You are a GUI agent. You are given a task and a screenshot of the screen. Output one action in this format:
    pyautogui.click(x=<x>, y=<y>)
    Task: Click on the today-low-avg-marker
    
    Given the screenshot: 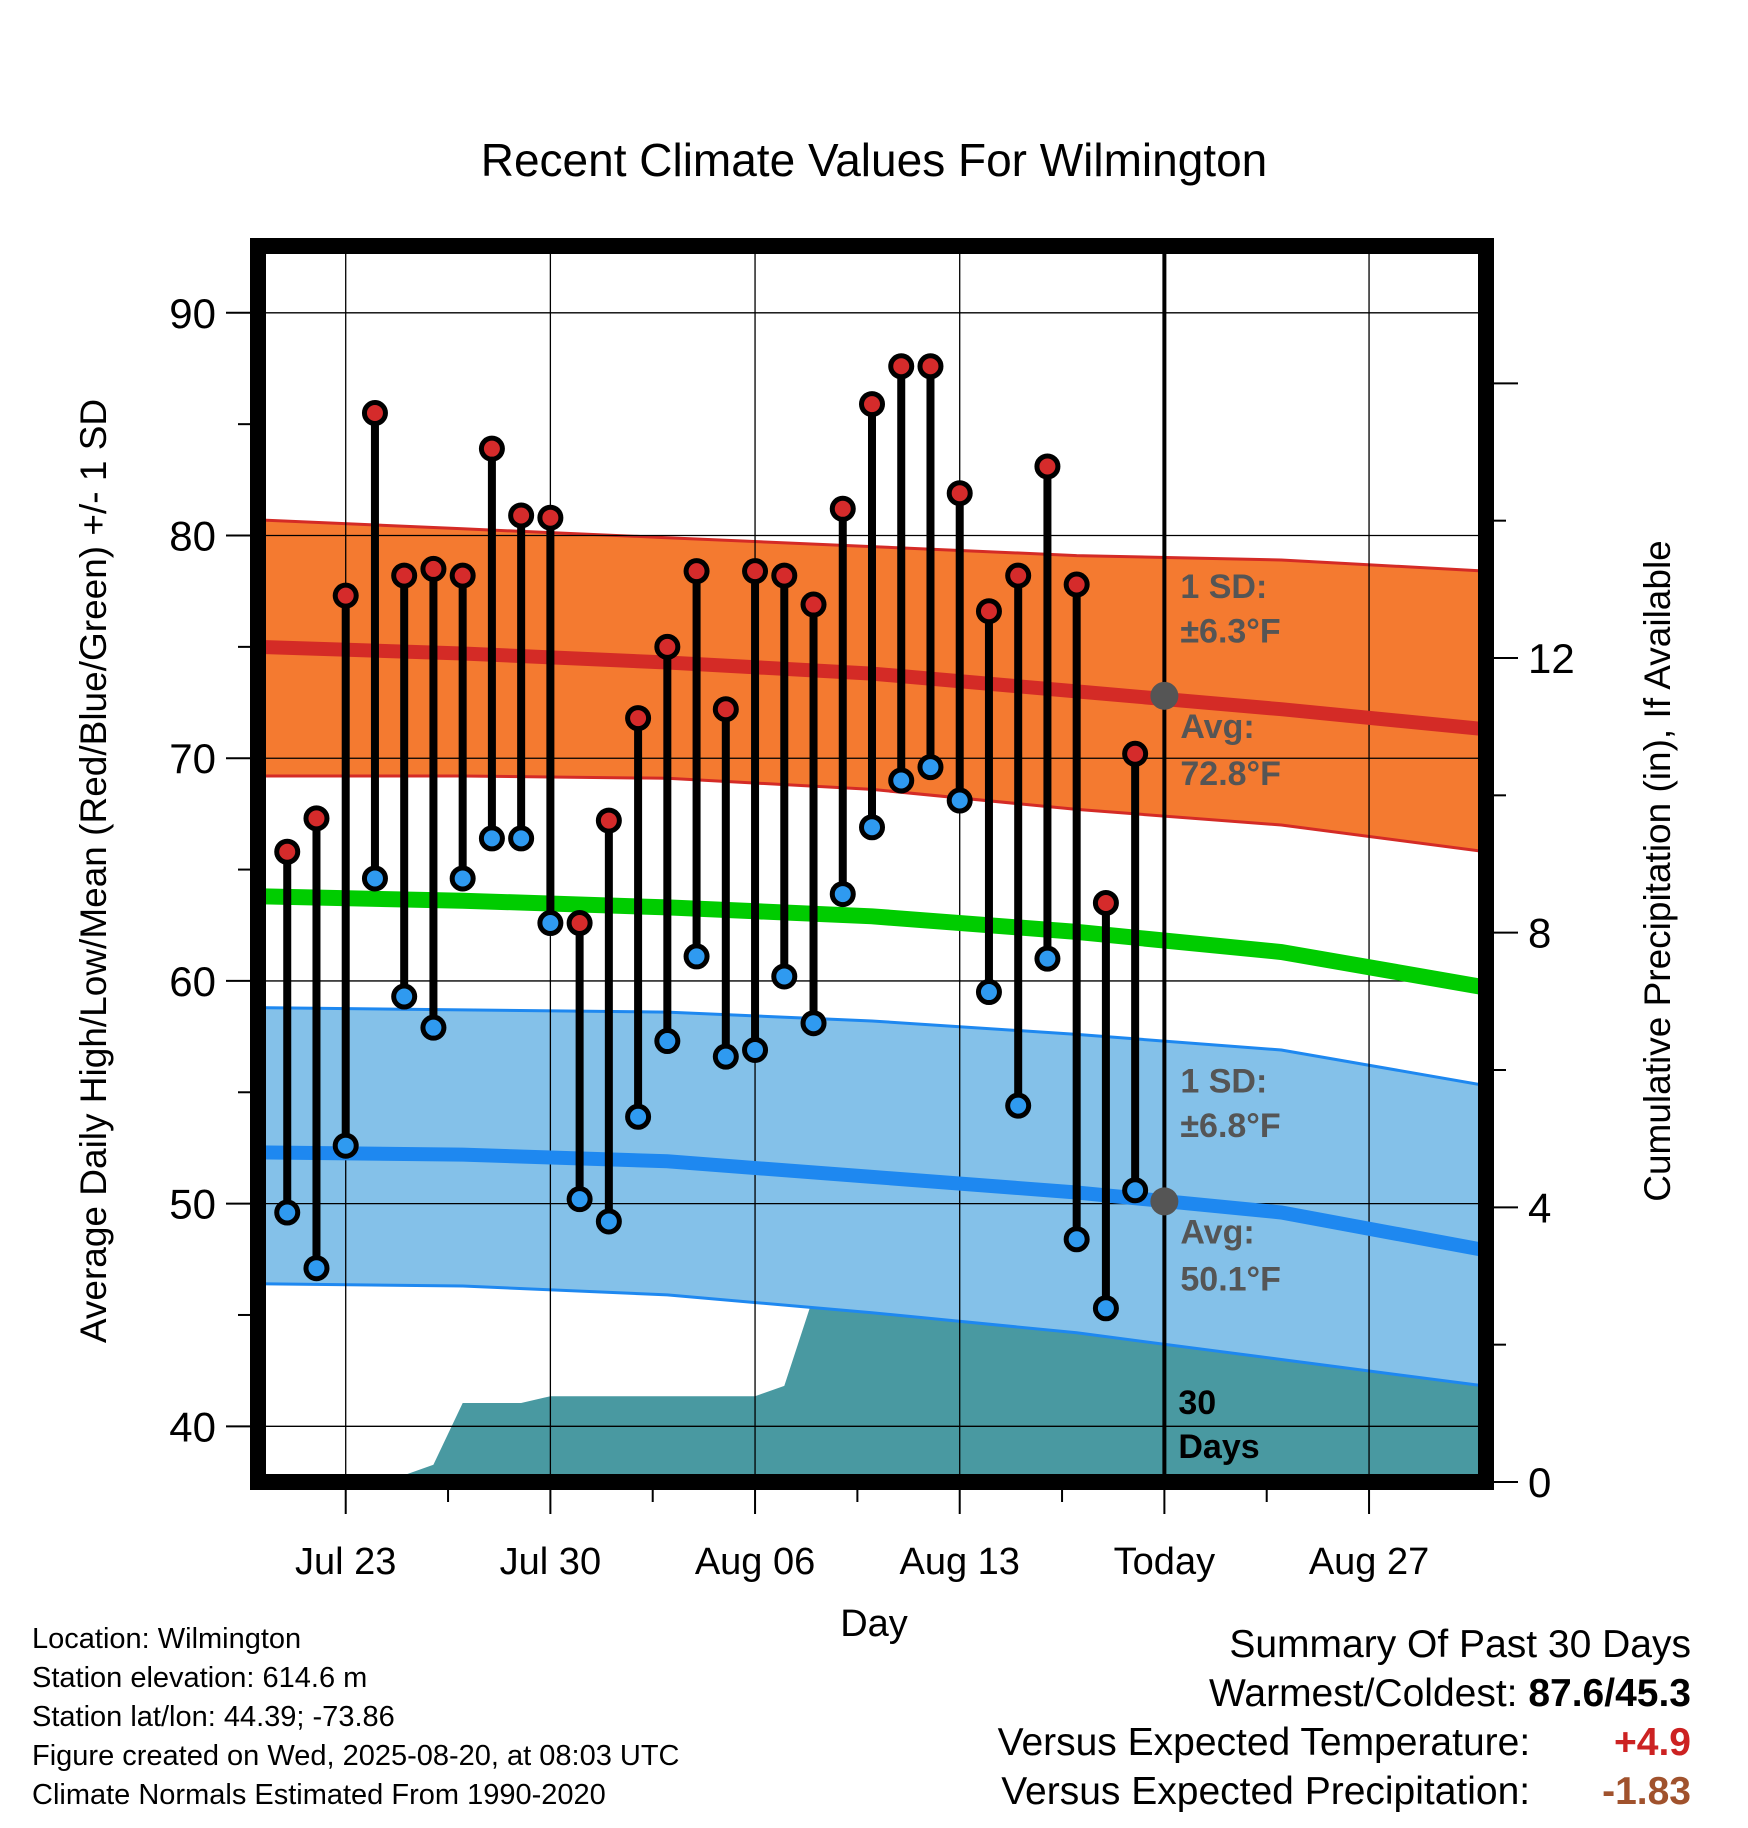 What is the action you would take?
    pyautogui.click(x=1164, y=1201)
    